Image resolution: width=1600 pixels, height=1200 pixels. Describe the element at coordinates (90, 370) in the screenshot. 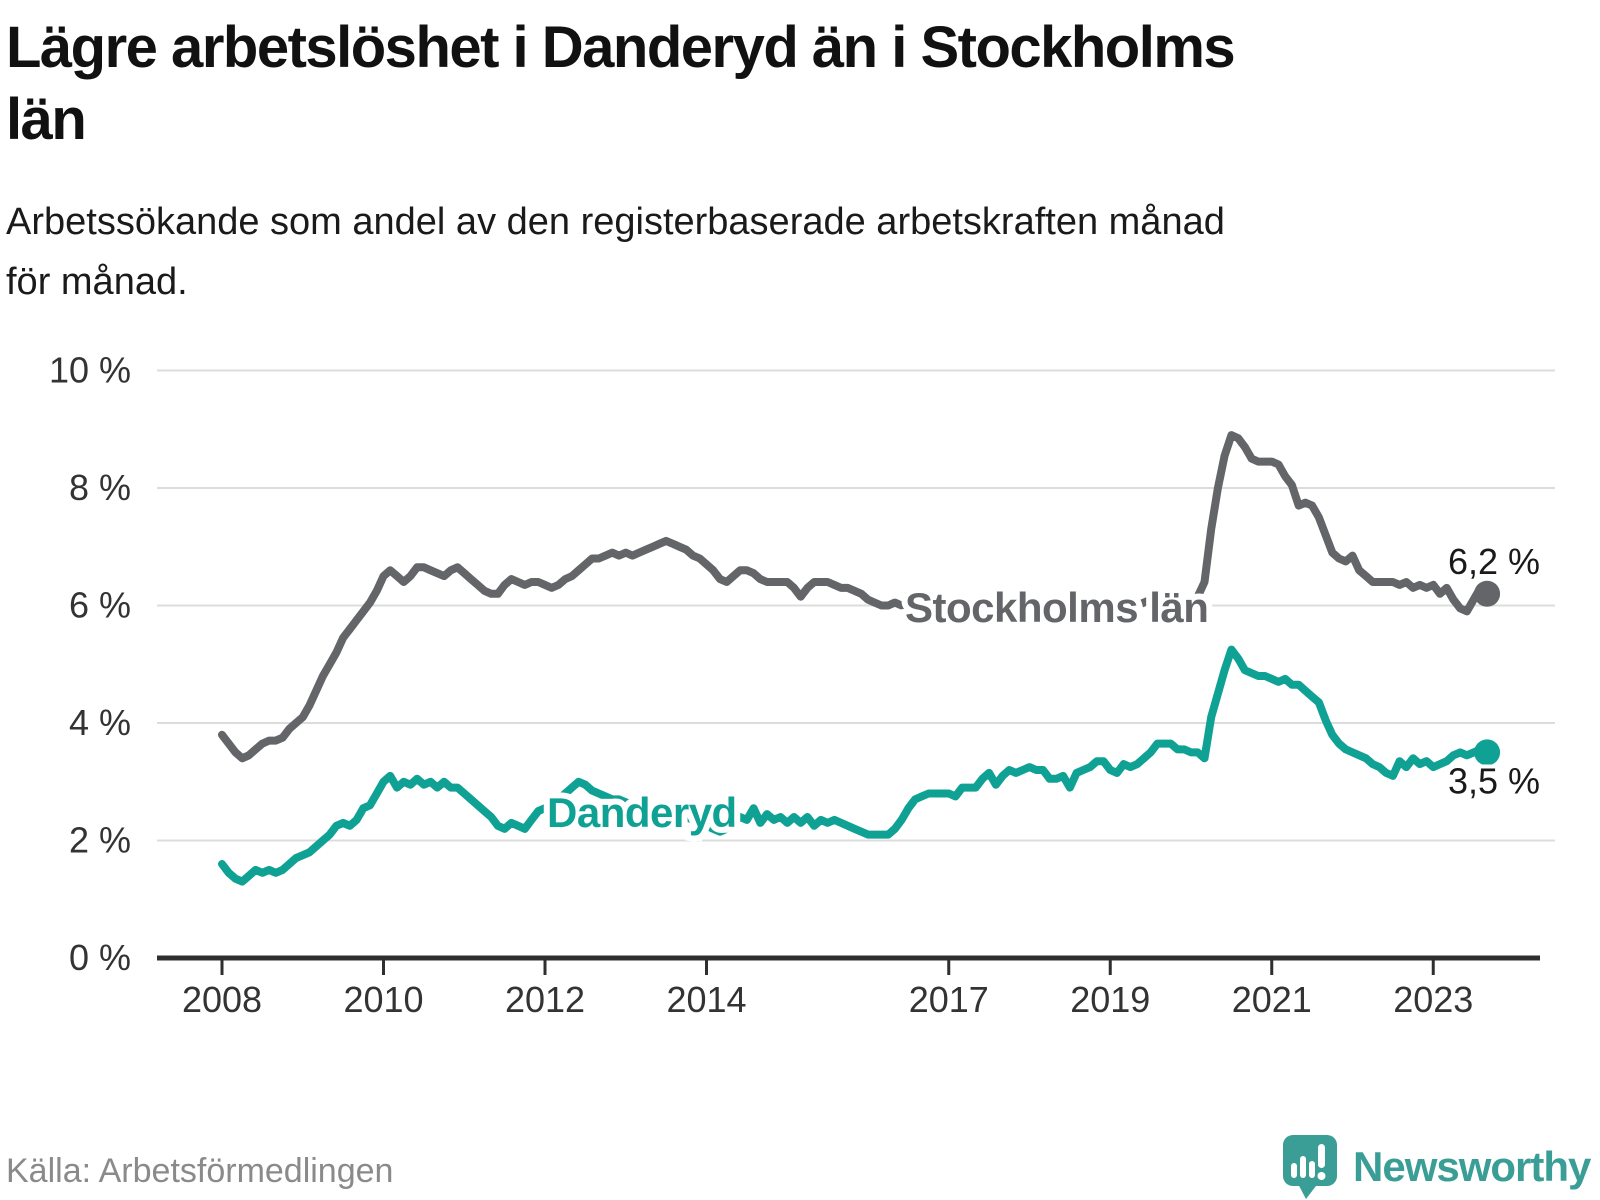

I see `y-tick-label-10: 10 %` at that location.